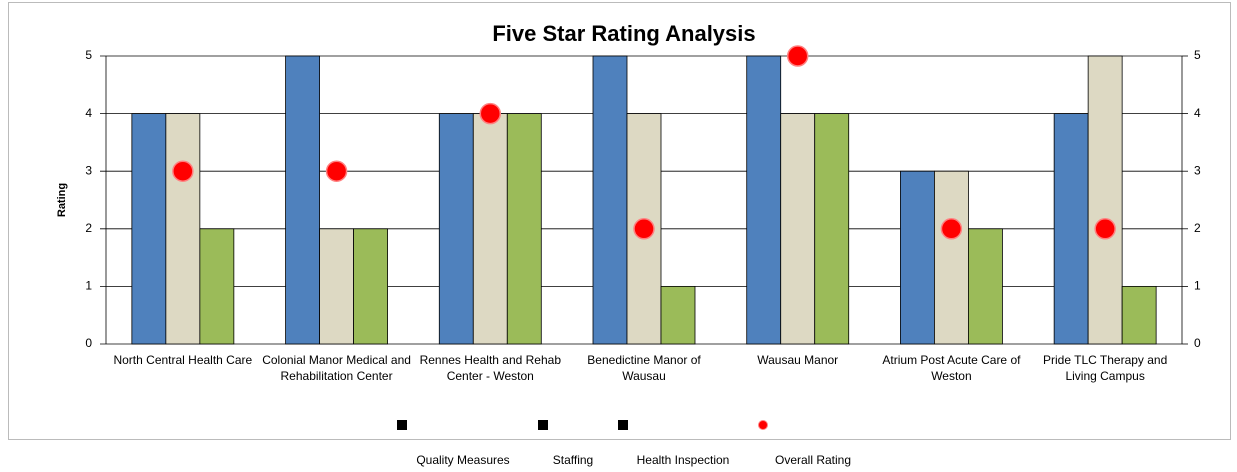 This screenshot has height=472, width=1237. Describe the element at coordinates (1197, 170) in the screenshot. I see `y2-tick-label: 3` at that location.